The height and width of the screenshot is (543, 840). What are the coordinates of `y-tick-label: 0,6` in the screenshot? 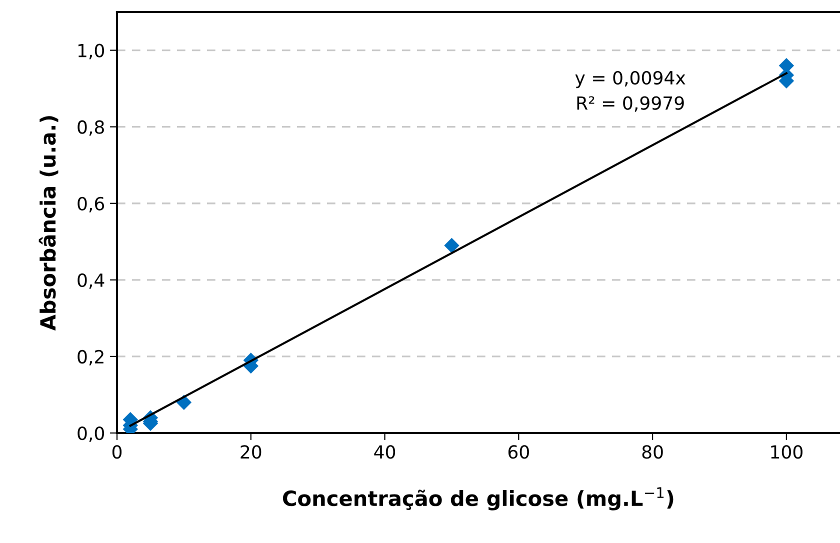 It's located at (91, 204).